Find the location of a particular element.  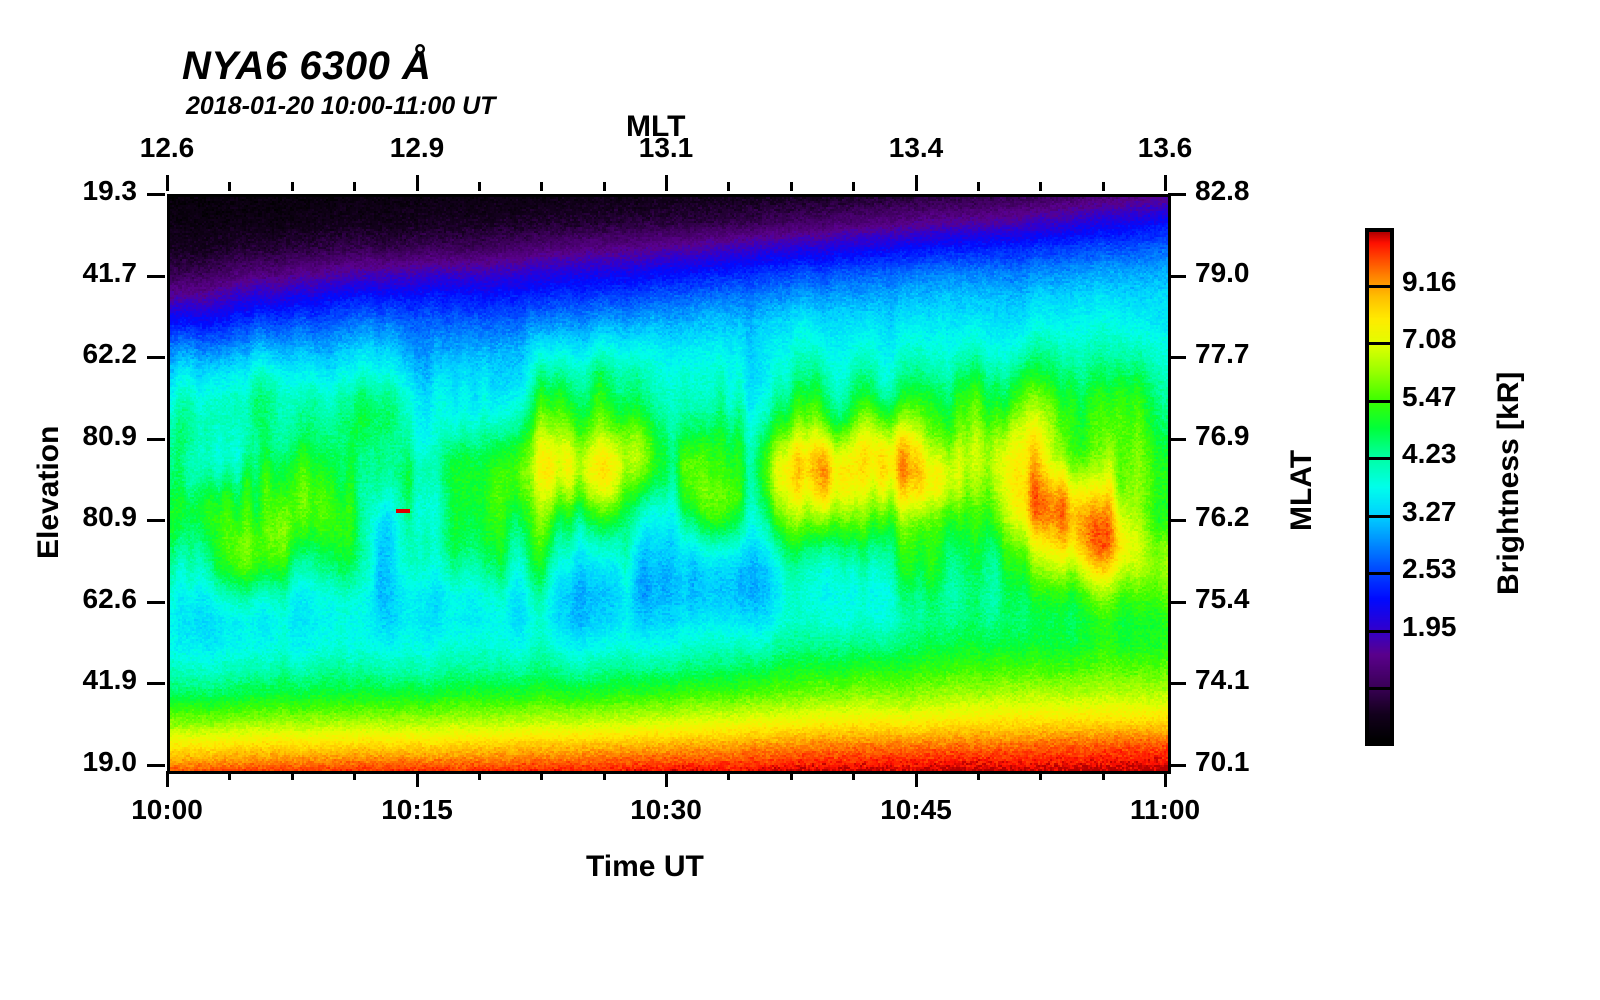

x2-tick-label: 13.6 is located at coordinates (1165, 147).